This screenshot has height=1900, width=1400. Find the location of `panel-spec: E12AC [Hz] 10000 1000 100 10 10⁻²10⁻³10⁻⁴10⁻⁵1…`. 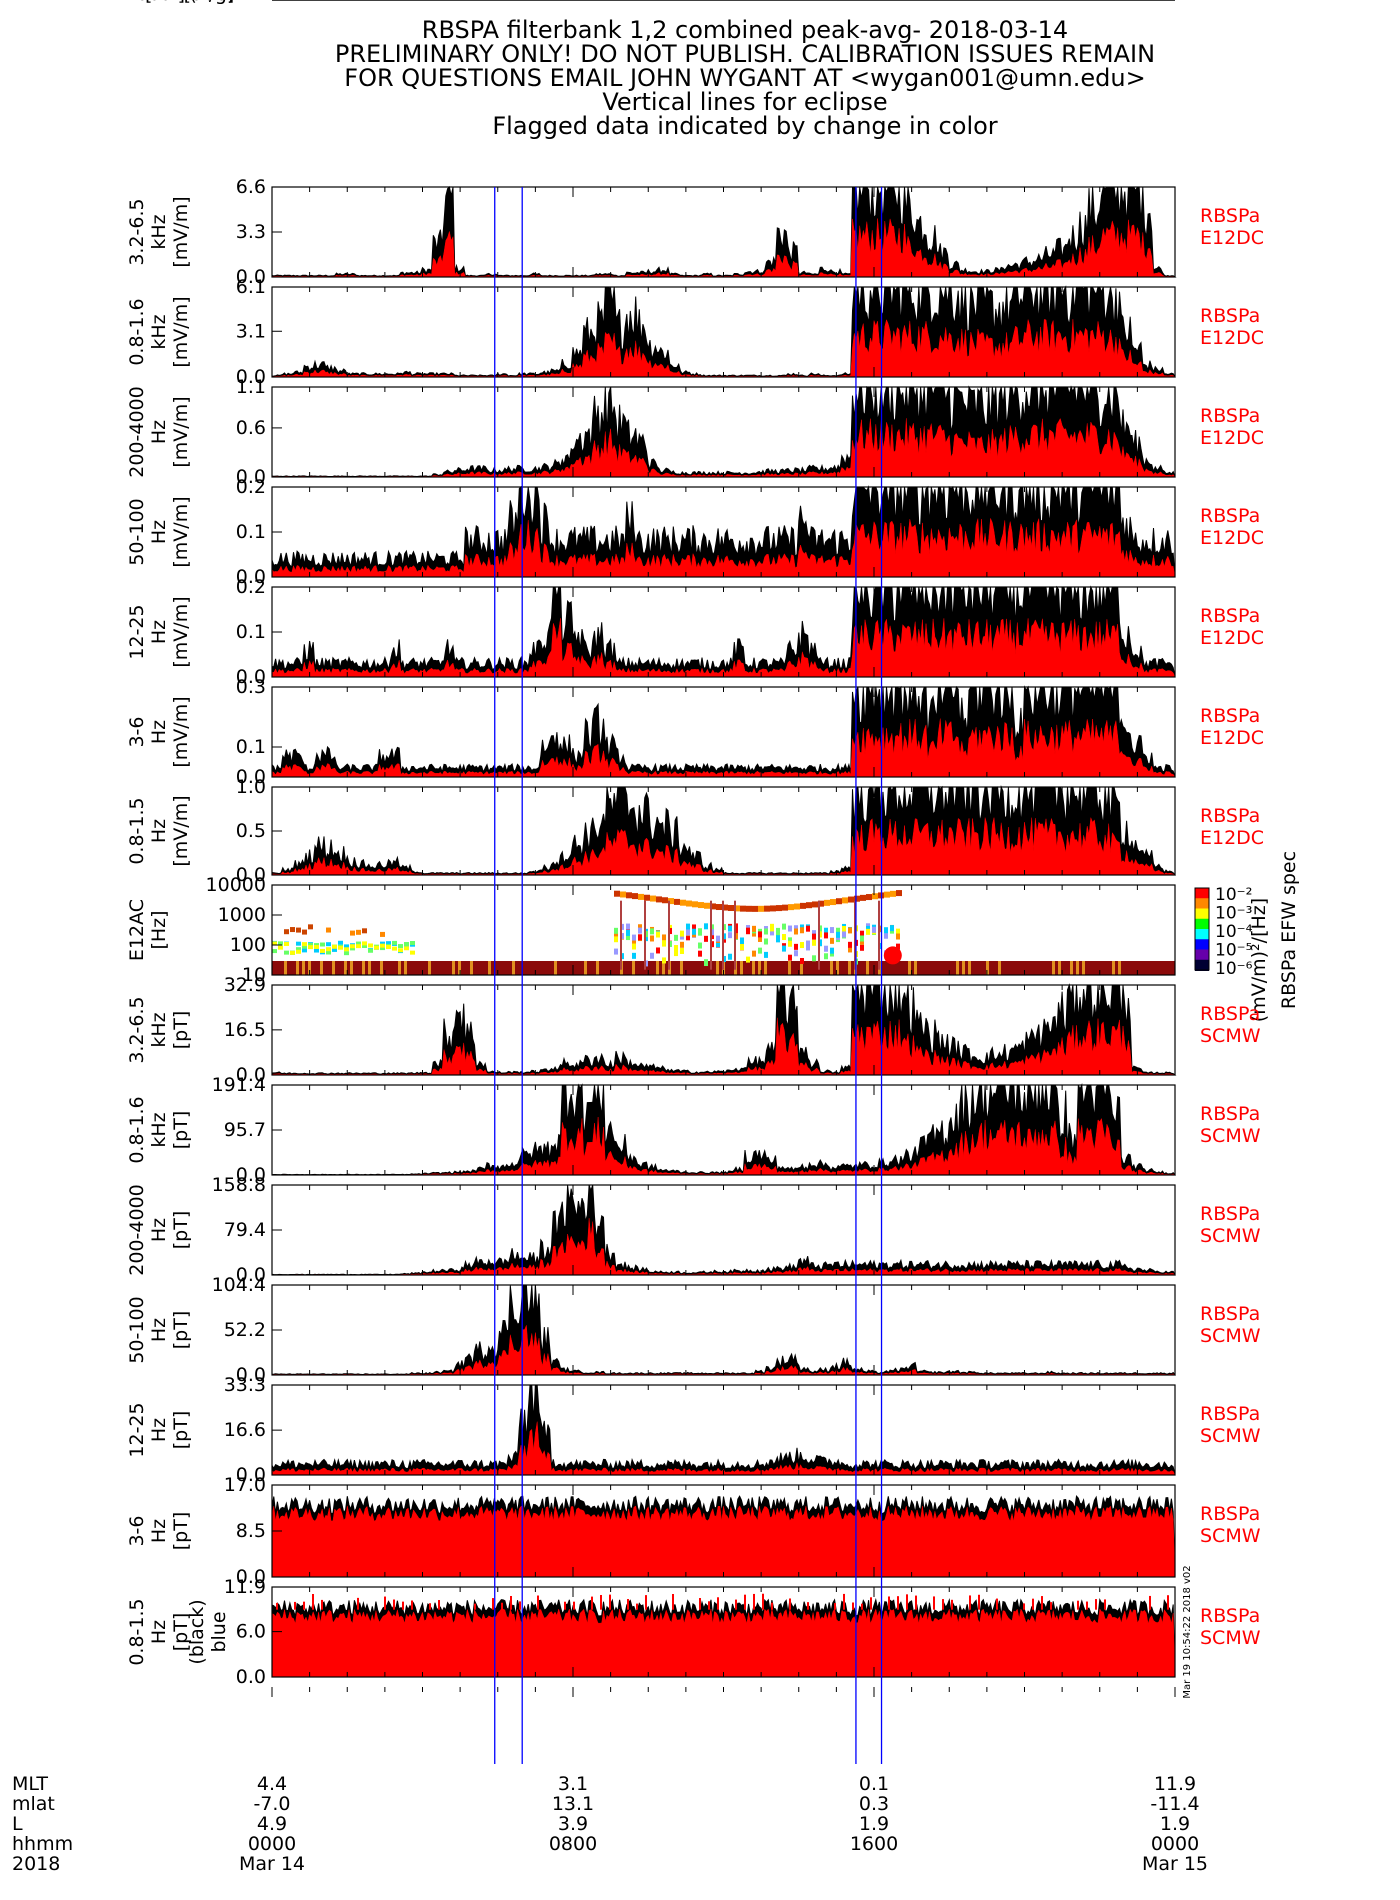

panel-spec: E12AC [Hz] 10000 1000 100 10 10⁻²10⁻³10⁻⁴10⁻⁵1… is located at coordinates (713, 936).